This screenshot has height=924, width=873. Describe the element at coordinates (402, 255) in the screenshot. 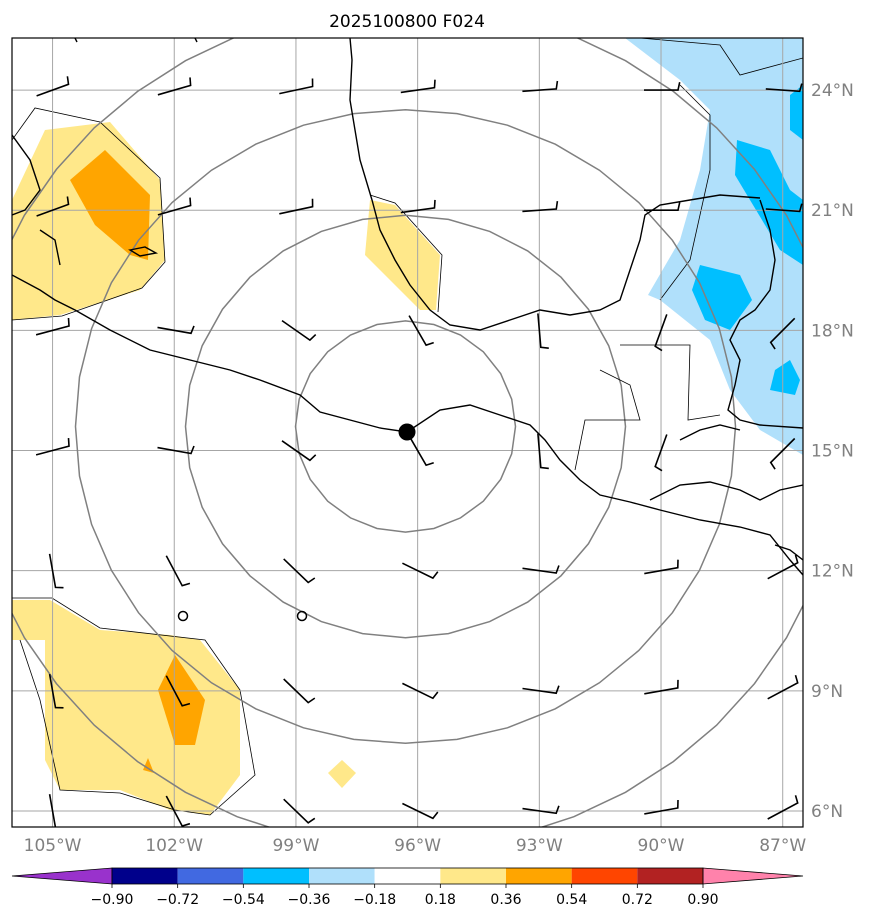

I see `anomaly-fill-gulf` at that location.